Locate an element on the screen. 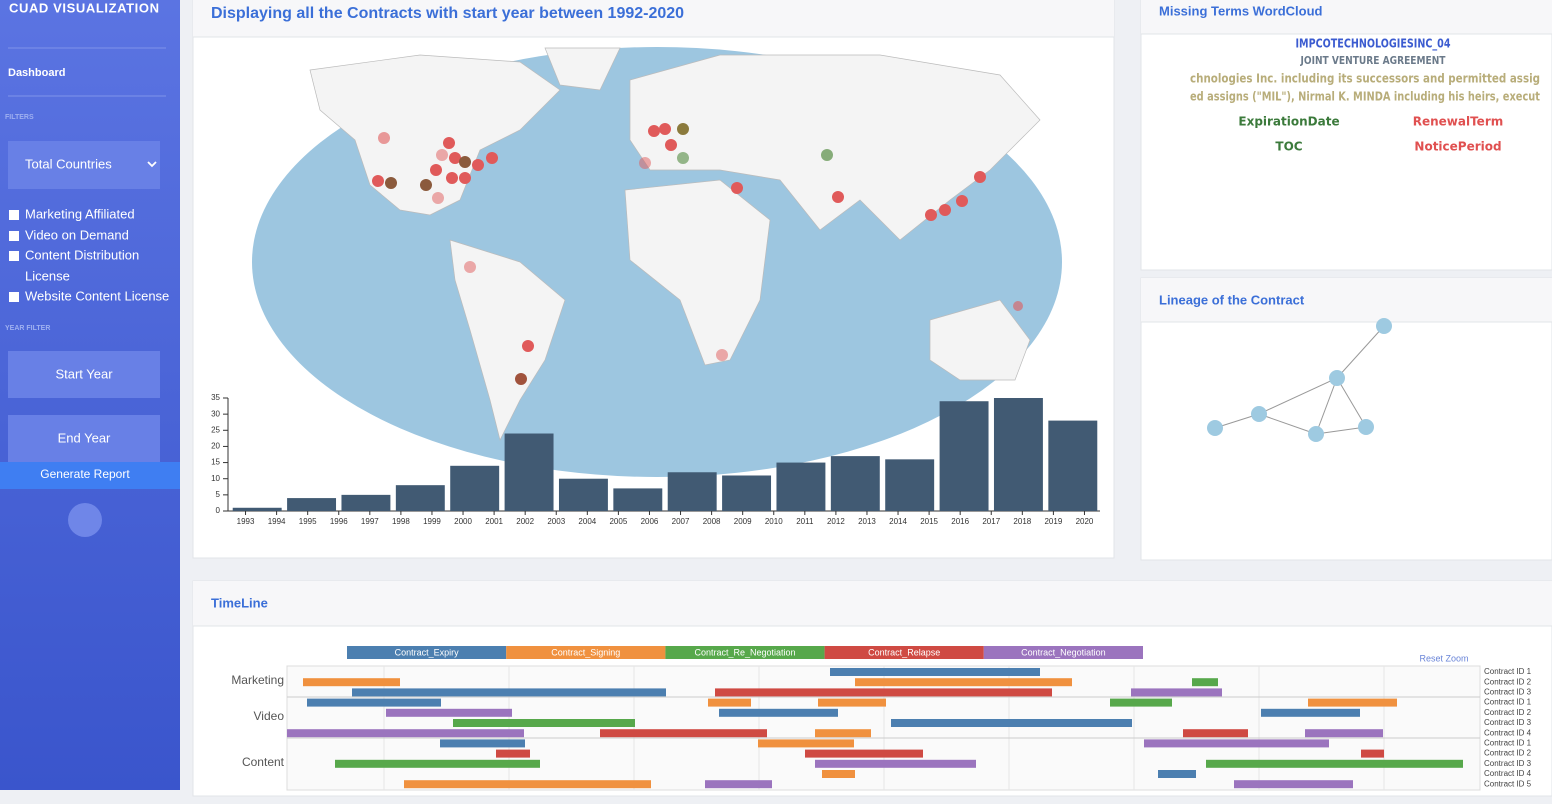  x-tick-label: 2009 is located at coordinates (743, 521).